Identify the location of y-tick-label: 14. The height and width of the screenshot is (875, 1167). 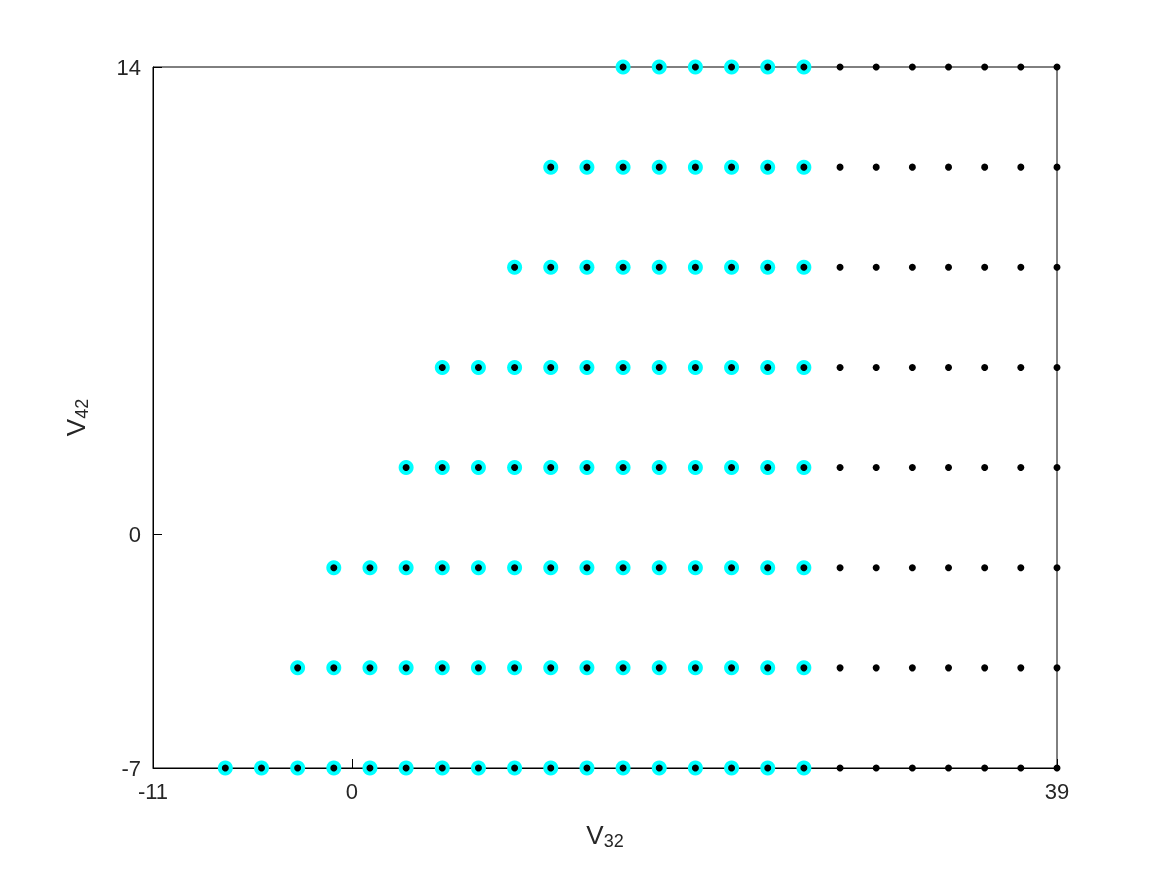
(128, 67).